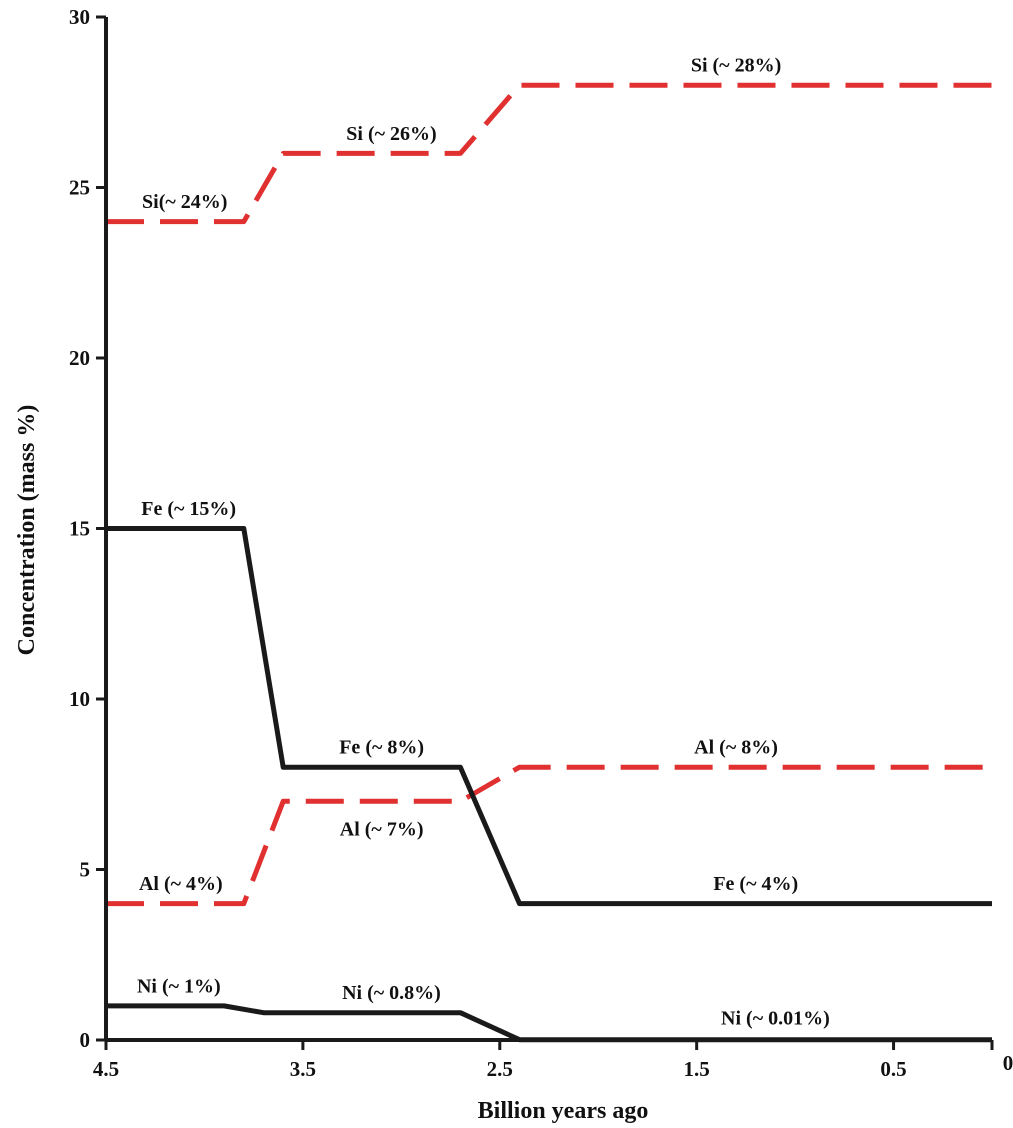 Image resolution: width=1013 pixels, height=1128 pixels. What do you see at coordinates (500, 1069) in the screenshot?
I see `x-tick-label: 2.5` at bounding box center [500, 1069].